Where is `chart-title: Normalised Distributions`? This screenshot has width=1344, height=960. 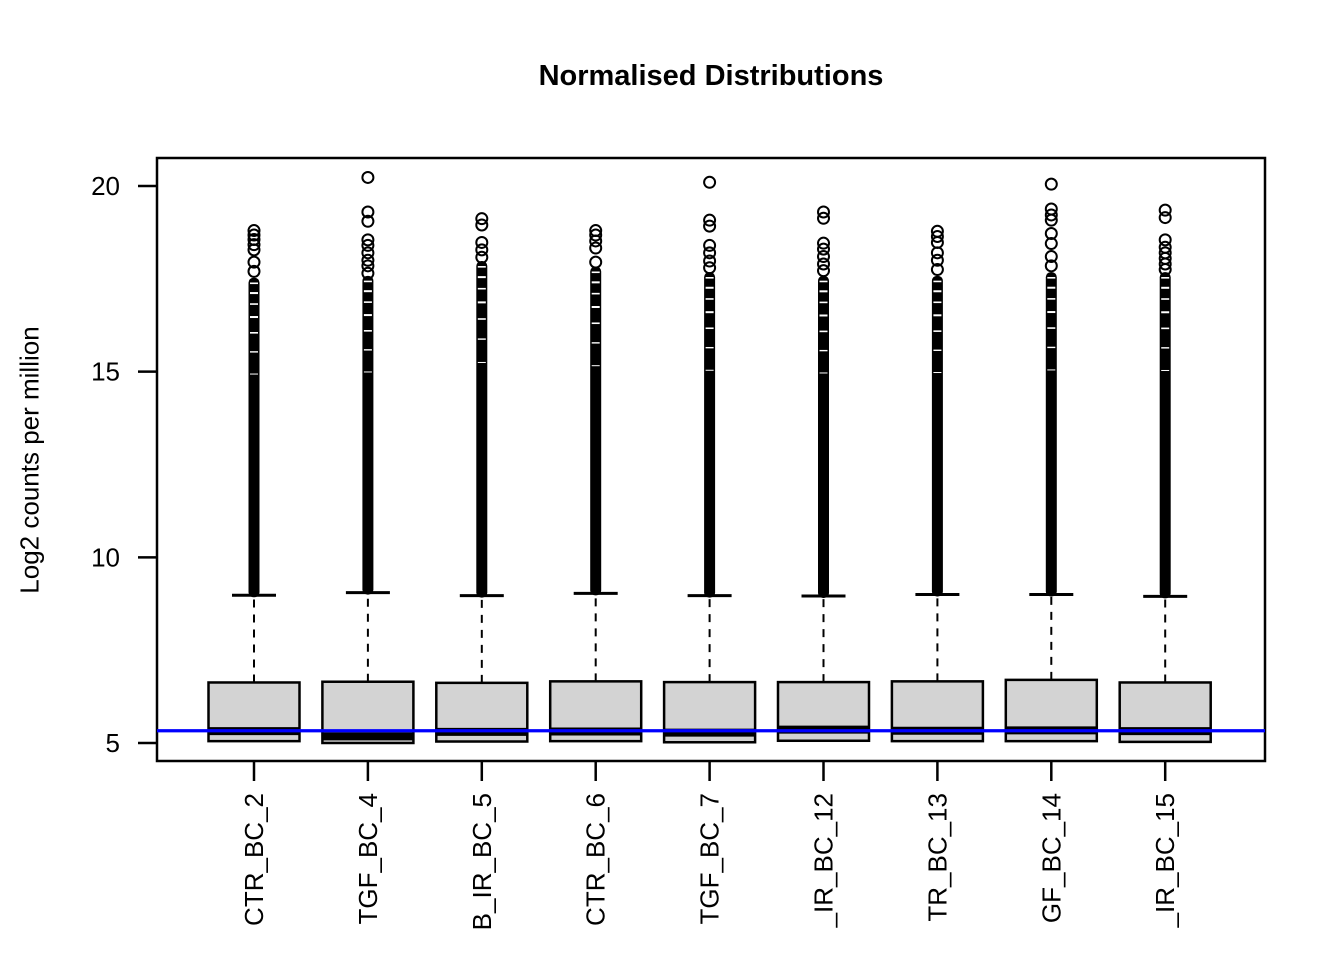 chart-title: Normalised Distributions is located at coordinates (711, 76).